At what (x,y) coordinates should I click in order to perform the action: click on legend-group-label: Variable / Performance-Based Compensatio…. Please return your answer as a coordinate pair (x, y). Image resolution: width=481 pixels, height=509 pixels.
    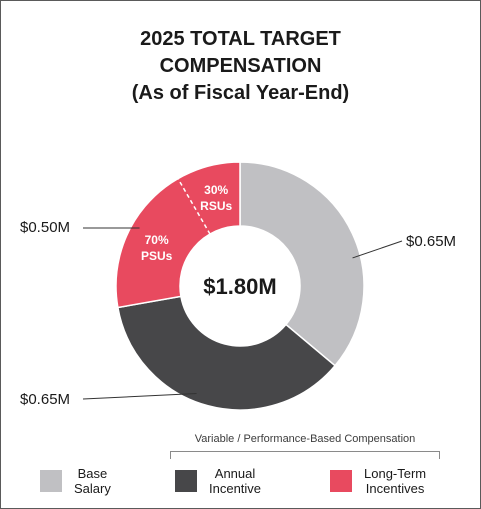
    Looking at the image, I should click on (305, 439).